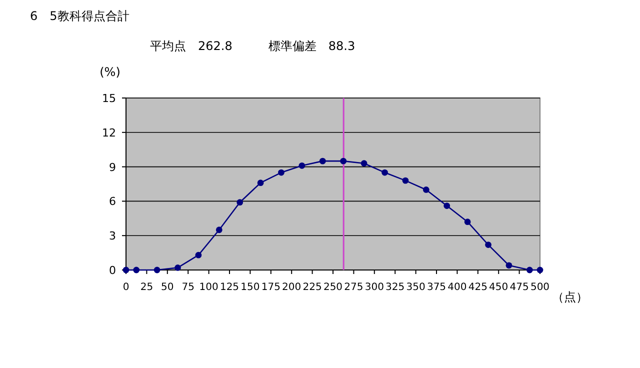 The width and height of the screenshot is (640, 368). I want to click on chart-subtitle: 平均点 262.8 標準偏差 88.3, so click(253, 46).